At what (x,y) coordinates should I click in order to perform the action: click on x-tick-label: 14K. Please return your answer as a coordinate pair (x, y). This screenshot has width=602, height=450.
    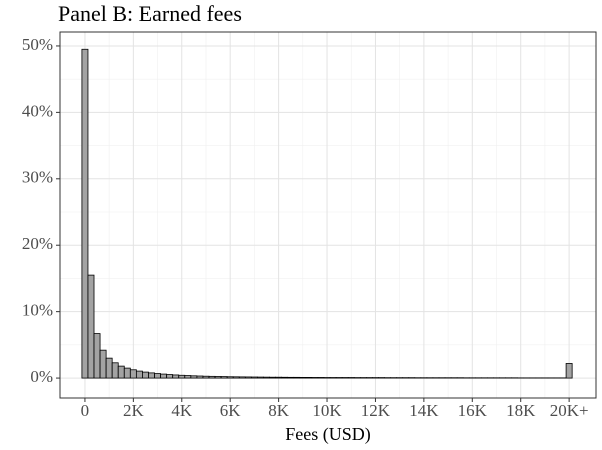
    Looking at the image, I should click on (424, 410).